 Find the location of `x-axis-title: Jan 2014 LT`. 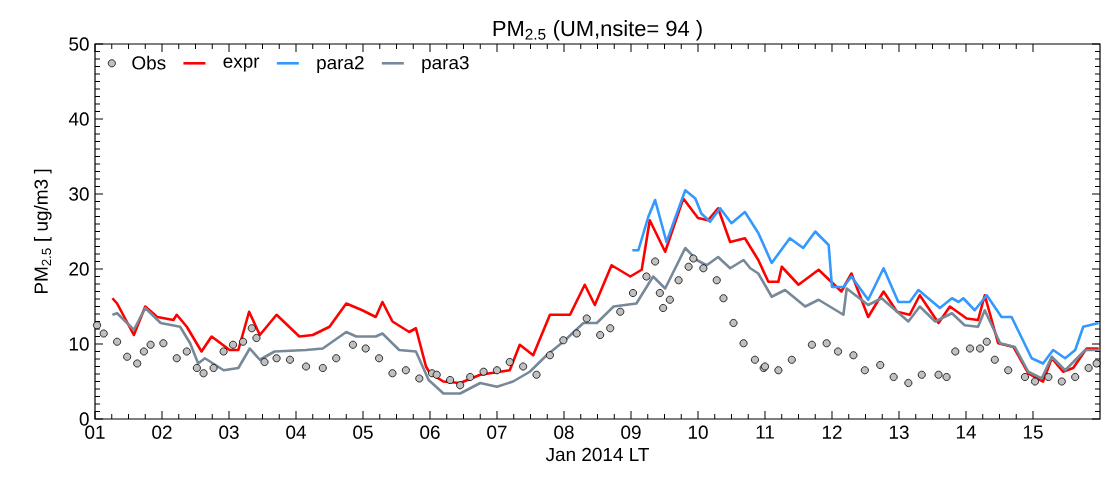

x-axis-title: Jan 2014 LT is located at coordinates (597, 454).